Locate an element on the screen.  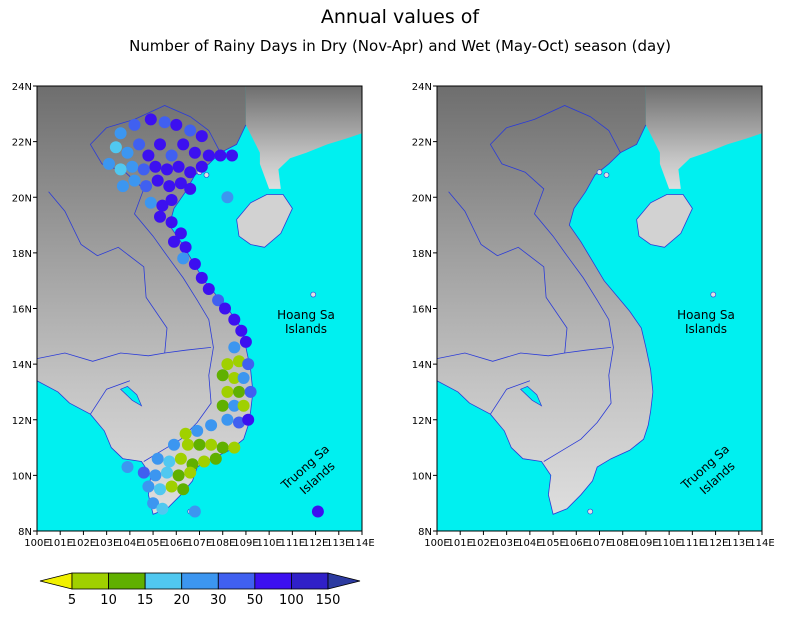
colorbar-high-arrow is located at coordinates (344, 581).